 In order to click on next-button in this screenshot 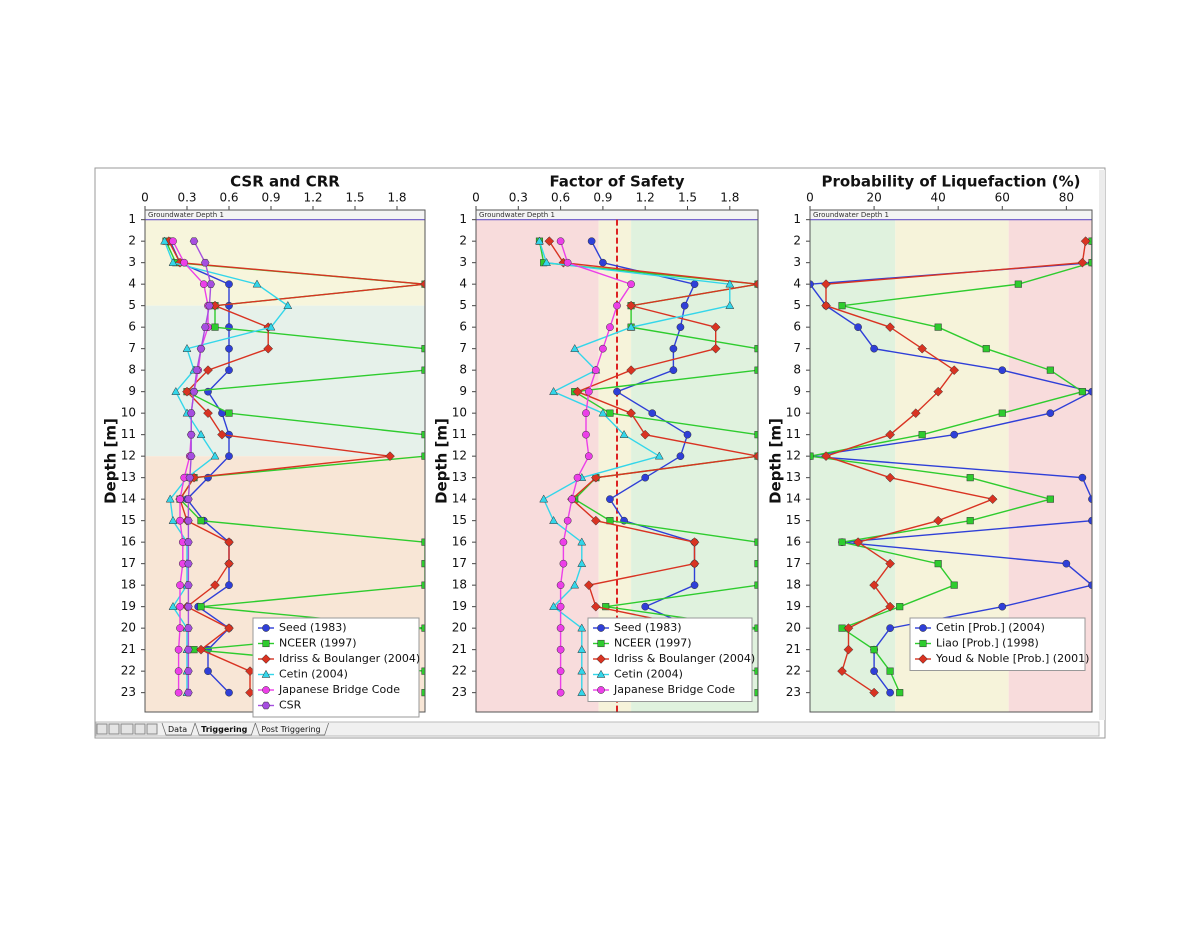, I will do `click(140, 729)`.